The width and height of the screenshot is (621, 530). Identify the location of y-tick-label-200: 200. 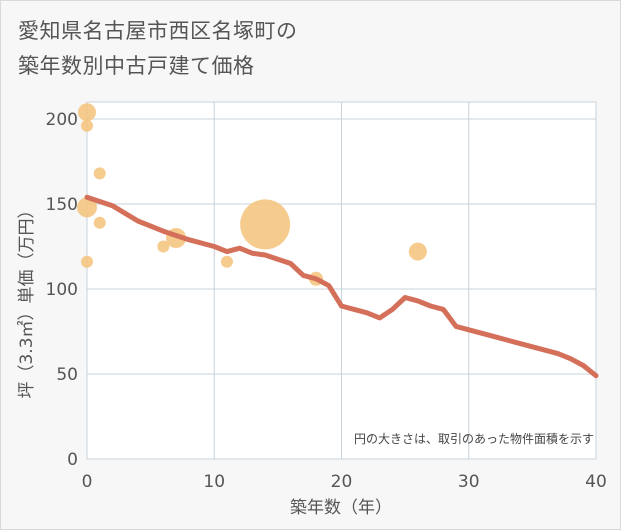
(62, 120).